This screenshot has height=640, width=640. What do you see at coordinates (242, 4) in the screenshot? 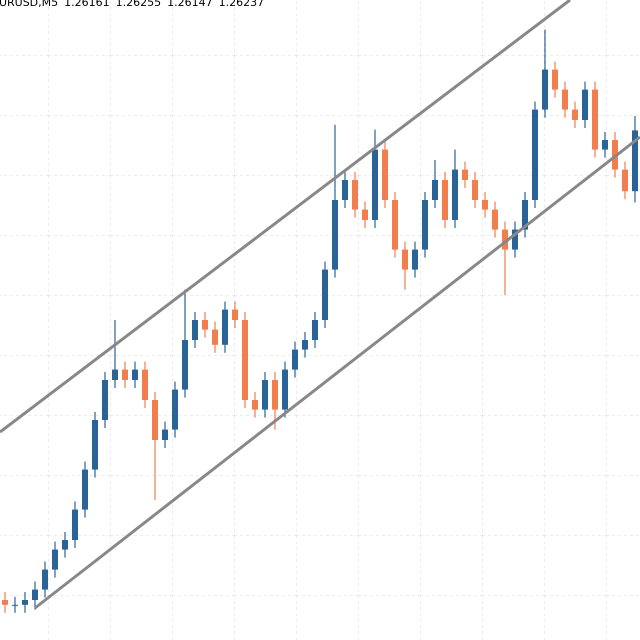
I see `header-close: 1.26237` at bounding box center [242, 4].